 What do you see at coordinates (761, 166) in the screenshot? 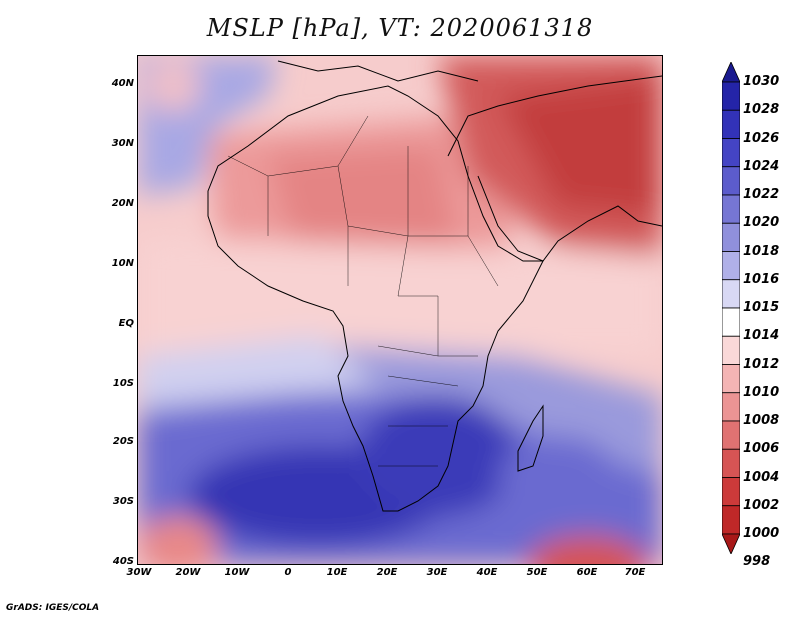
I see `colorbar-label: 1024` at bounding box center [761, 166].